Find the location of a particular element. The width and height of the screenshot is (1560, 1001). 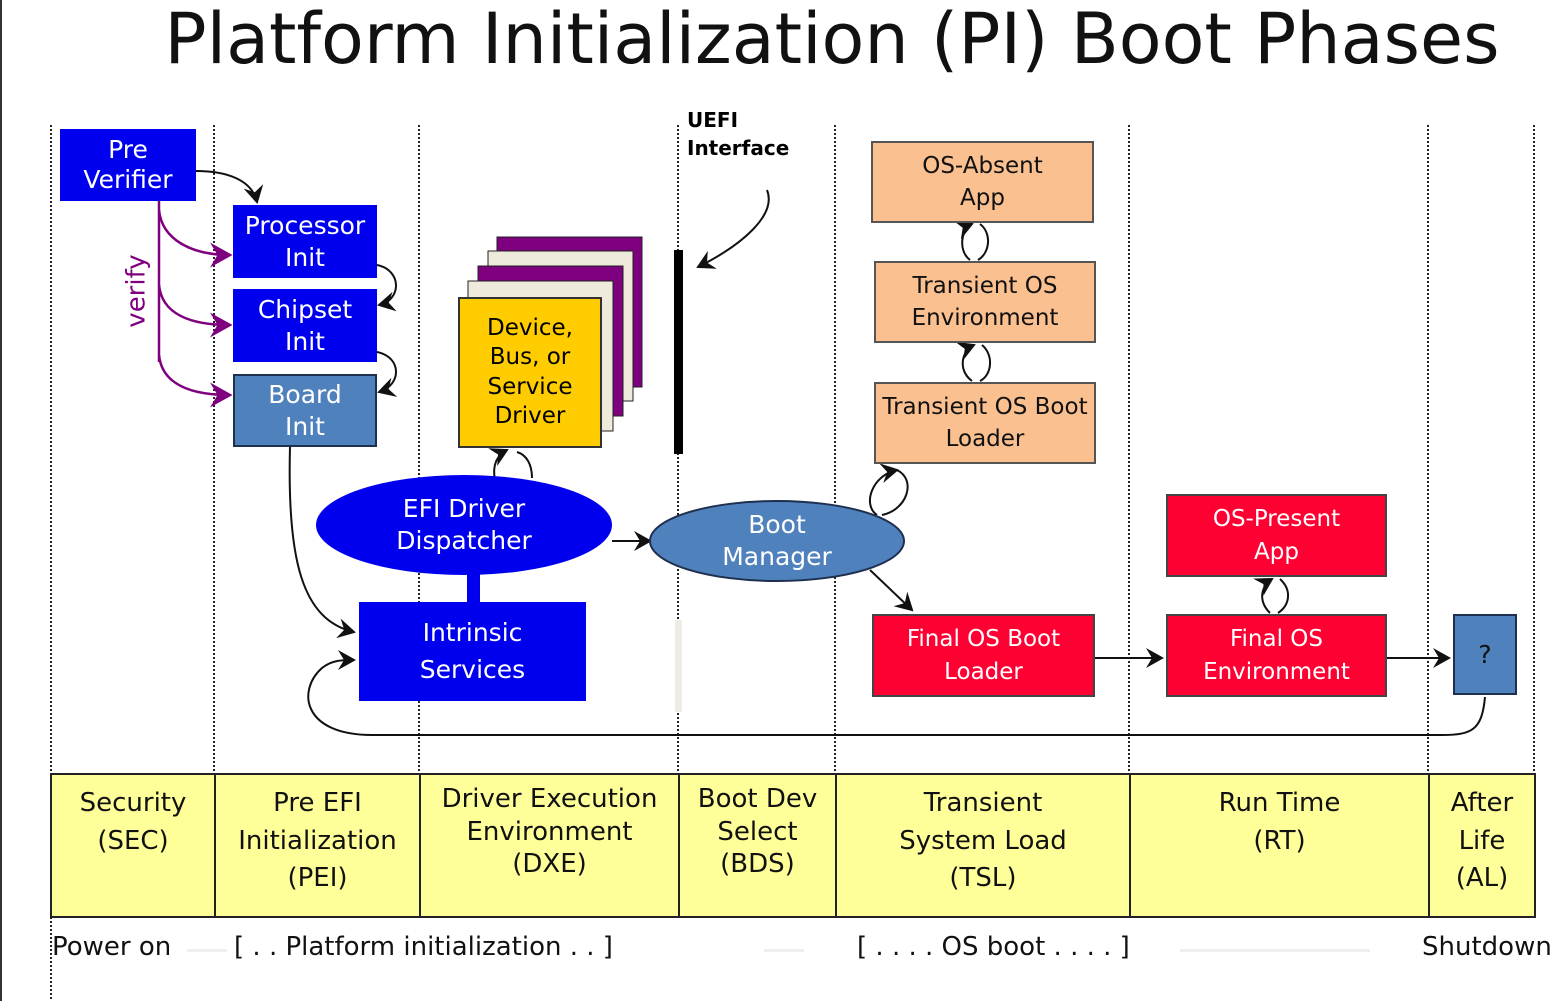

efi-dispatcher-label: EFI Driver Dispatcher is located at coordinates (464, 524).